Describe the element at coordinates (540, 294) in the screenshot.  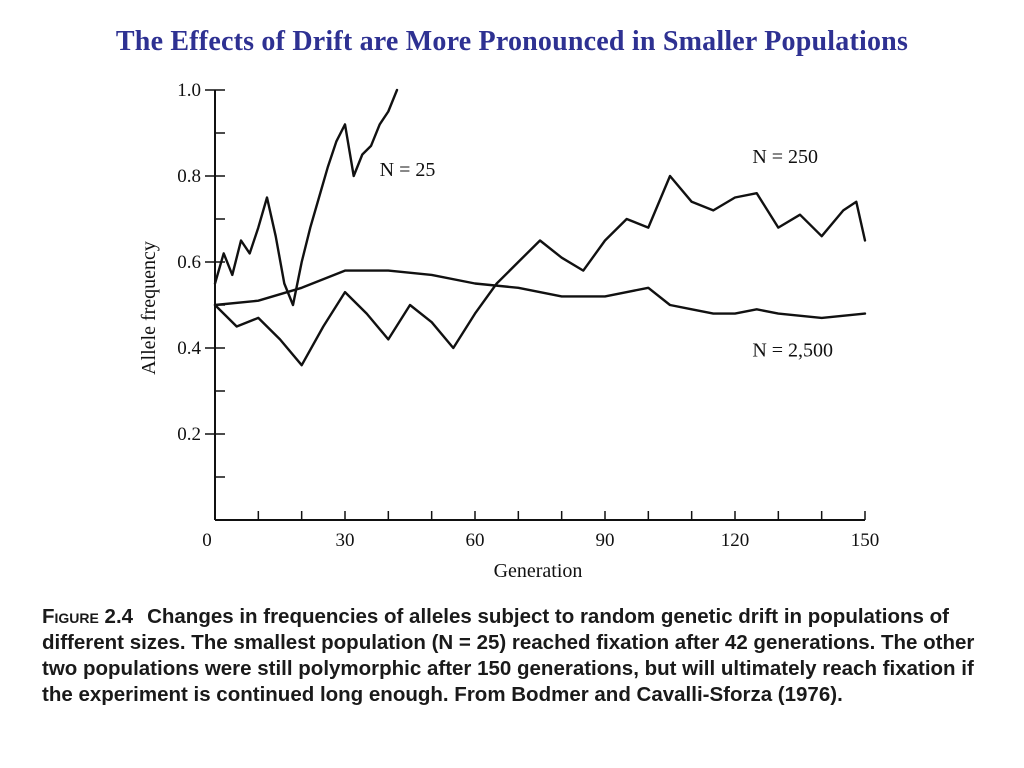
I see `series-line-n2500` at that location.